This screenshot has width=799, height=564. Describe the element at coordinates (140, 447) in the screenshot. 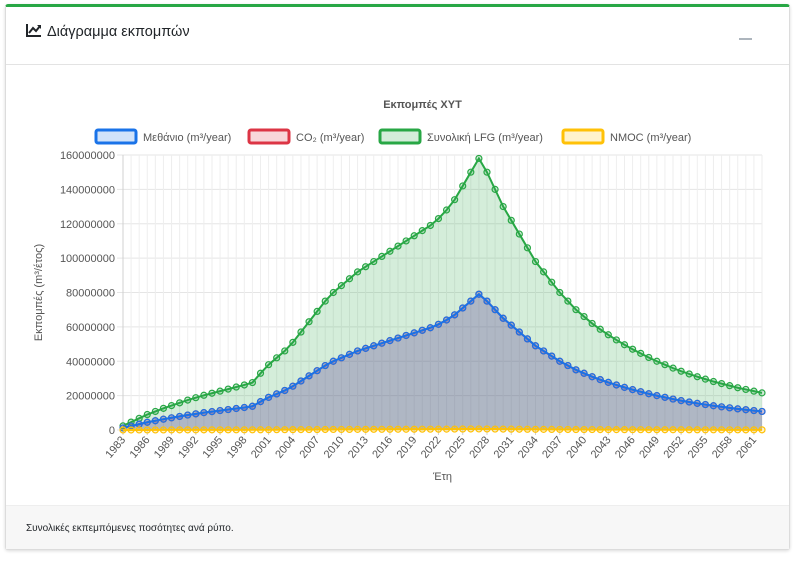

I see `x-tick-label: 1986` at that location.